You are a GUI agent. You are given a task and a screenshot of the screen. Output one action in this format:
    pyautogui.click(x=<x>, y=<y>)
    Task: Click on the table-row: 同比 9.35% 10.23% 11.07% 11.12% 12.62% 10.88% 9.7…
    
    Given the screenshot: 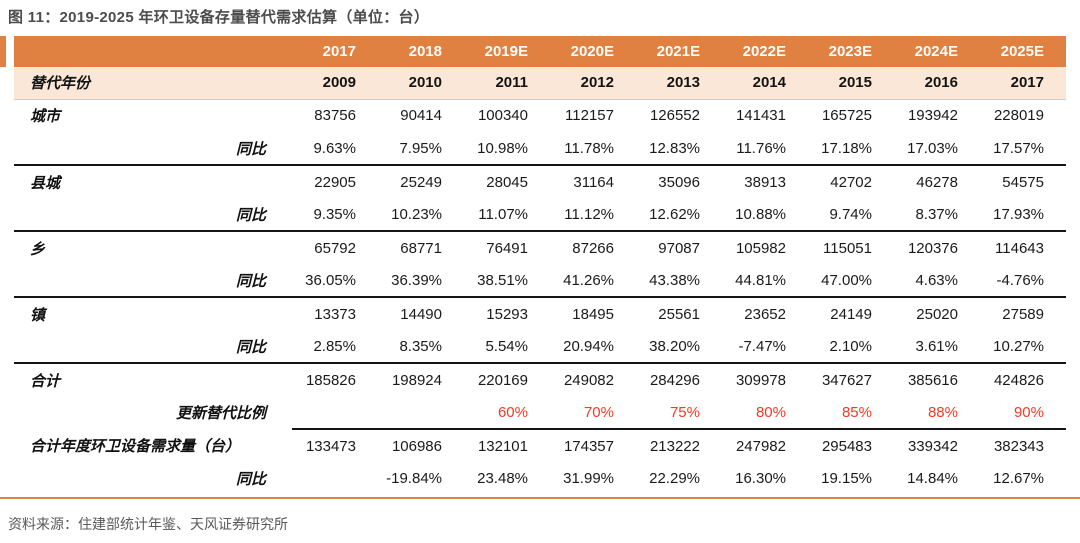 What is the action you would take?
    pyautogui.click(x=540, y=215)
    